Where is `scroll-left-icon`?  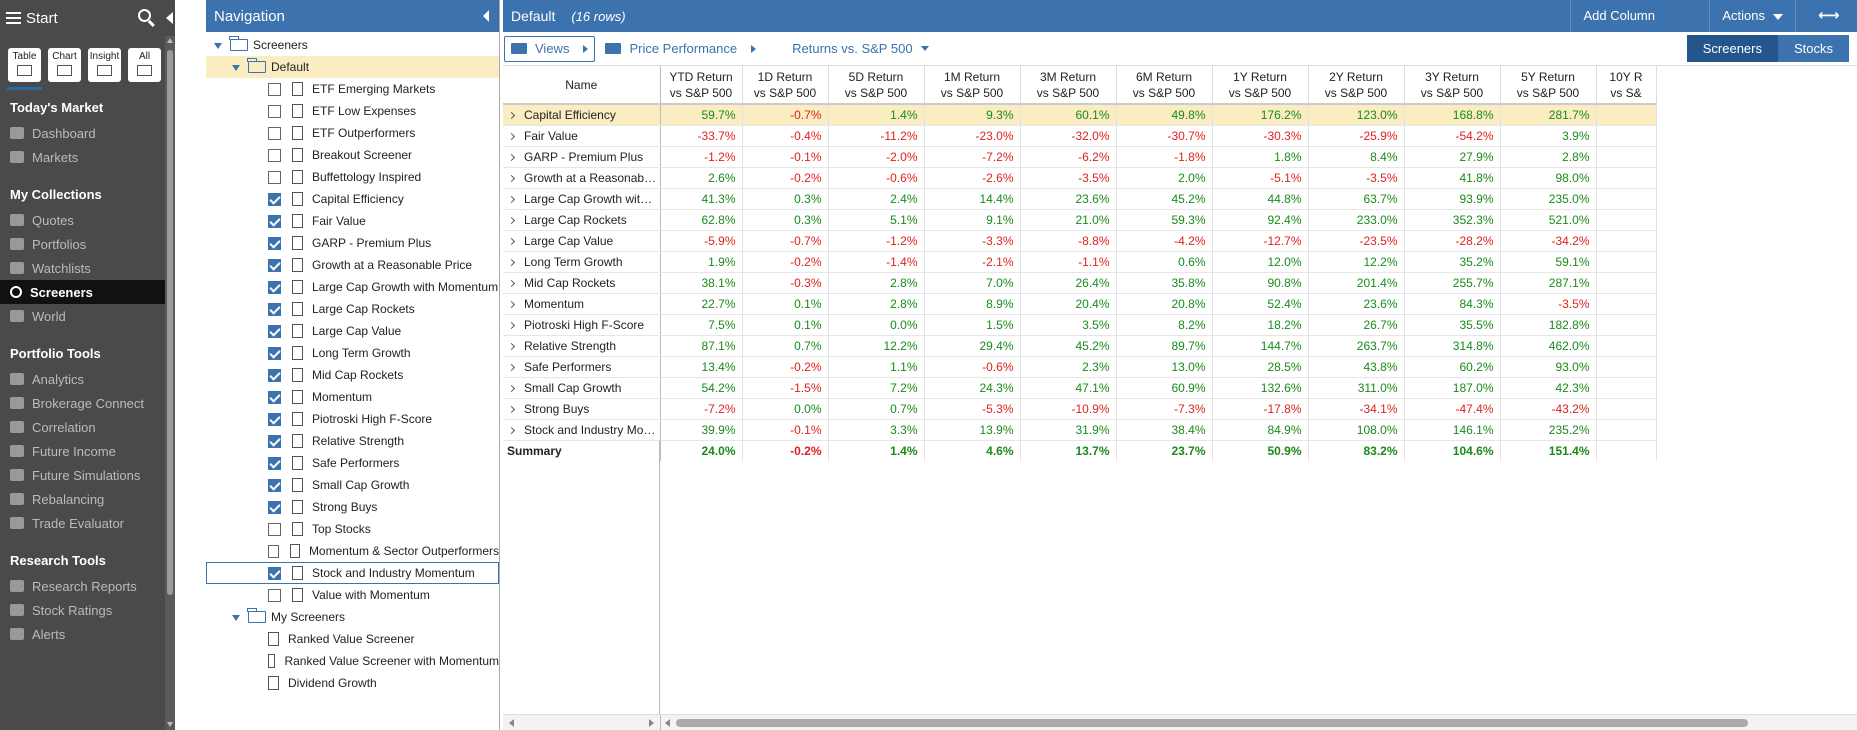 scroll-left-icon is located at coordinates (511, 723).